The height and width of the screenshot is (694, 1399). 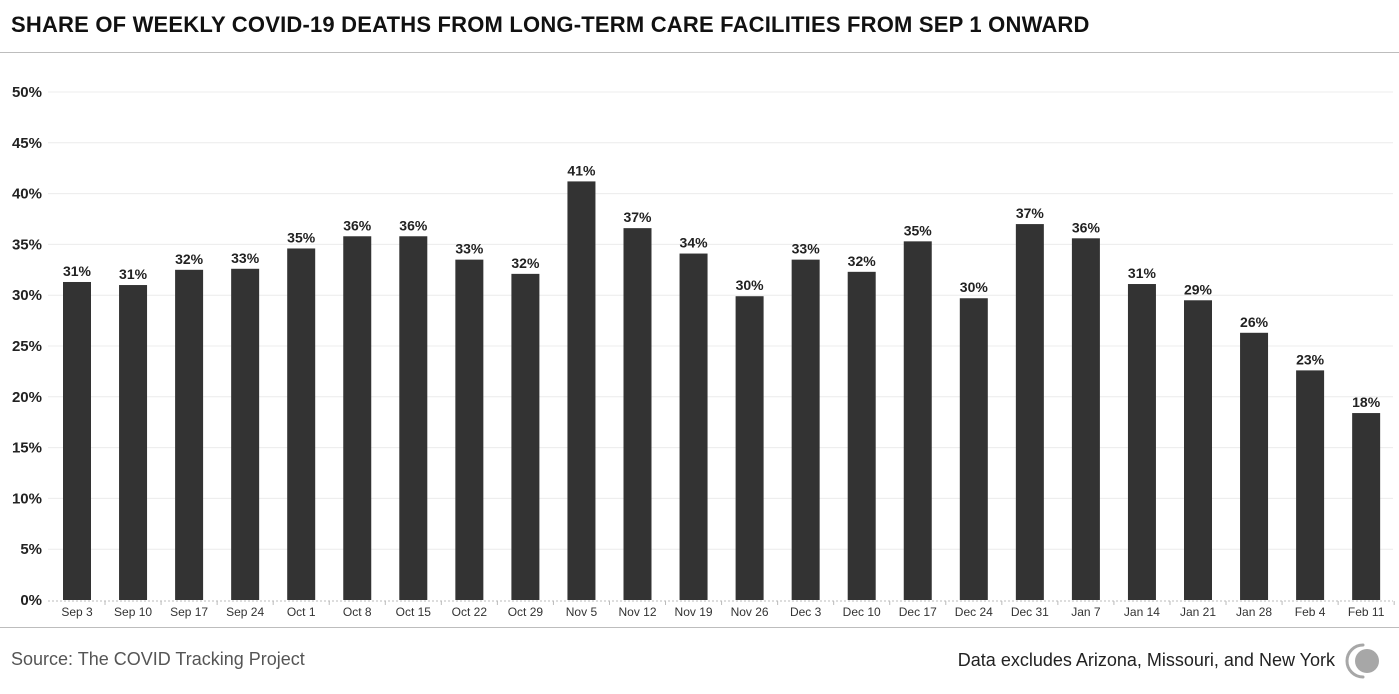 I want to click on x-tick-label: Nov 12, so click(x=637, y=612).